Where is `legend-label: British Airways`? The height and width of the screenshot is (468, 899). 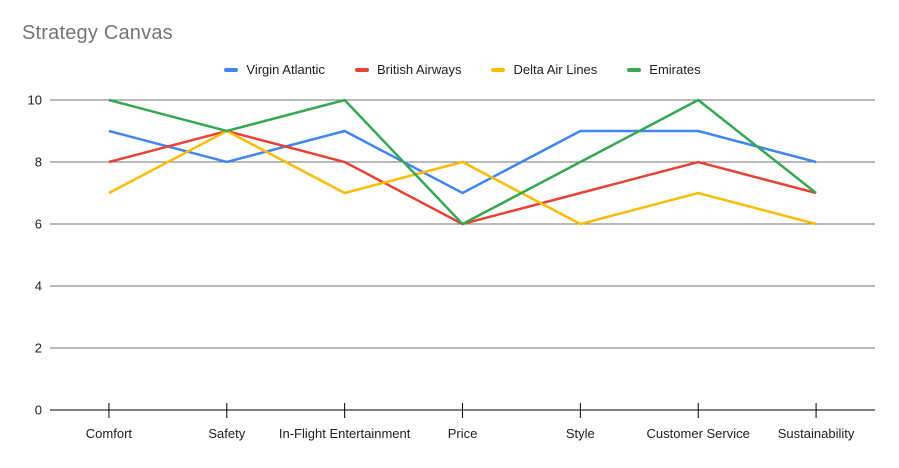
legend-label: British Airways is located at coordinates (419, 69).